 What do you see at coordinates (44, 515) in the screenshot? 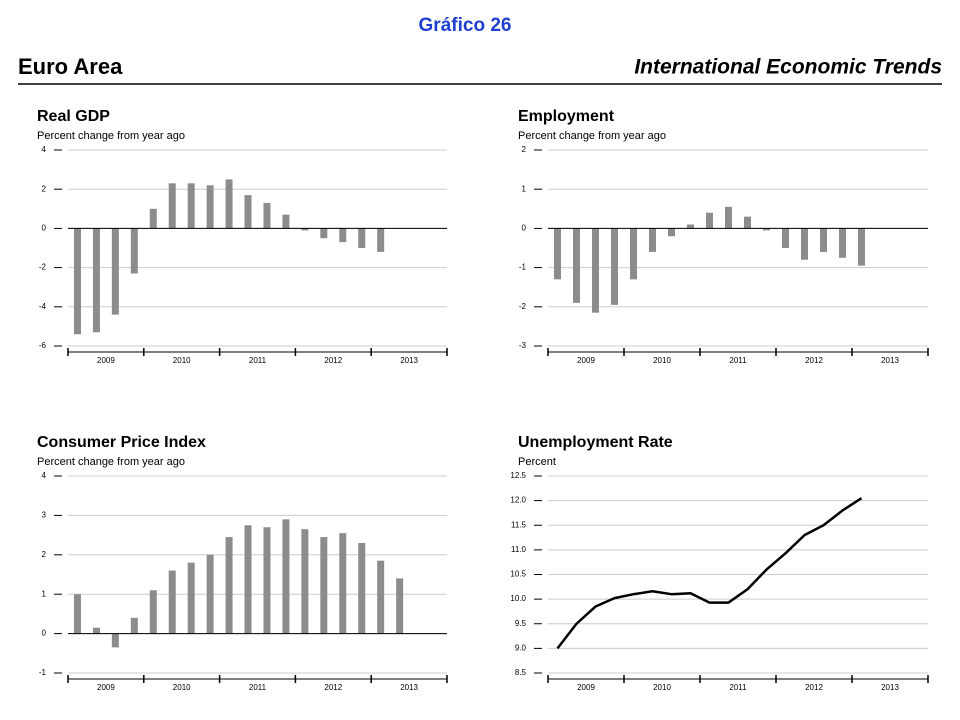
I see `y-tick-label: 3` at bounding box center [44, 515].